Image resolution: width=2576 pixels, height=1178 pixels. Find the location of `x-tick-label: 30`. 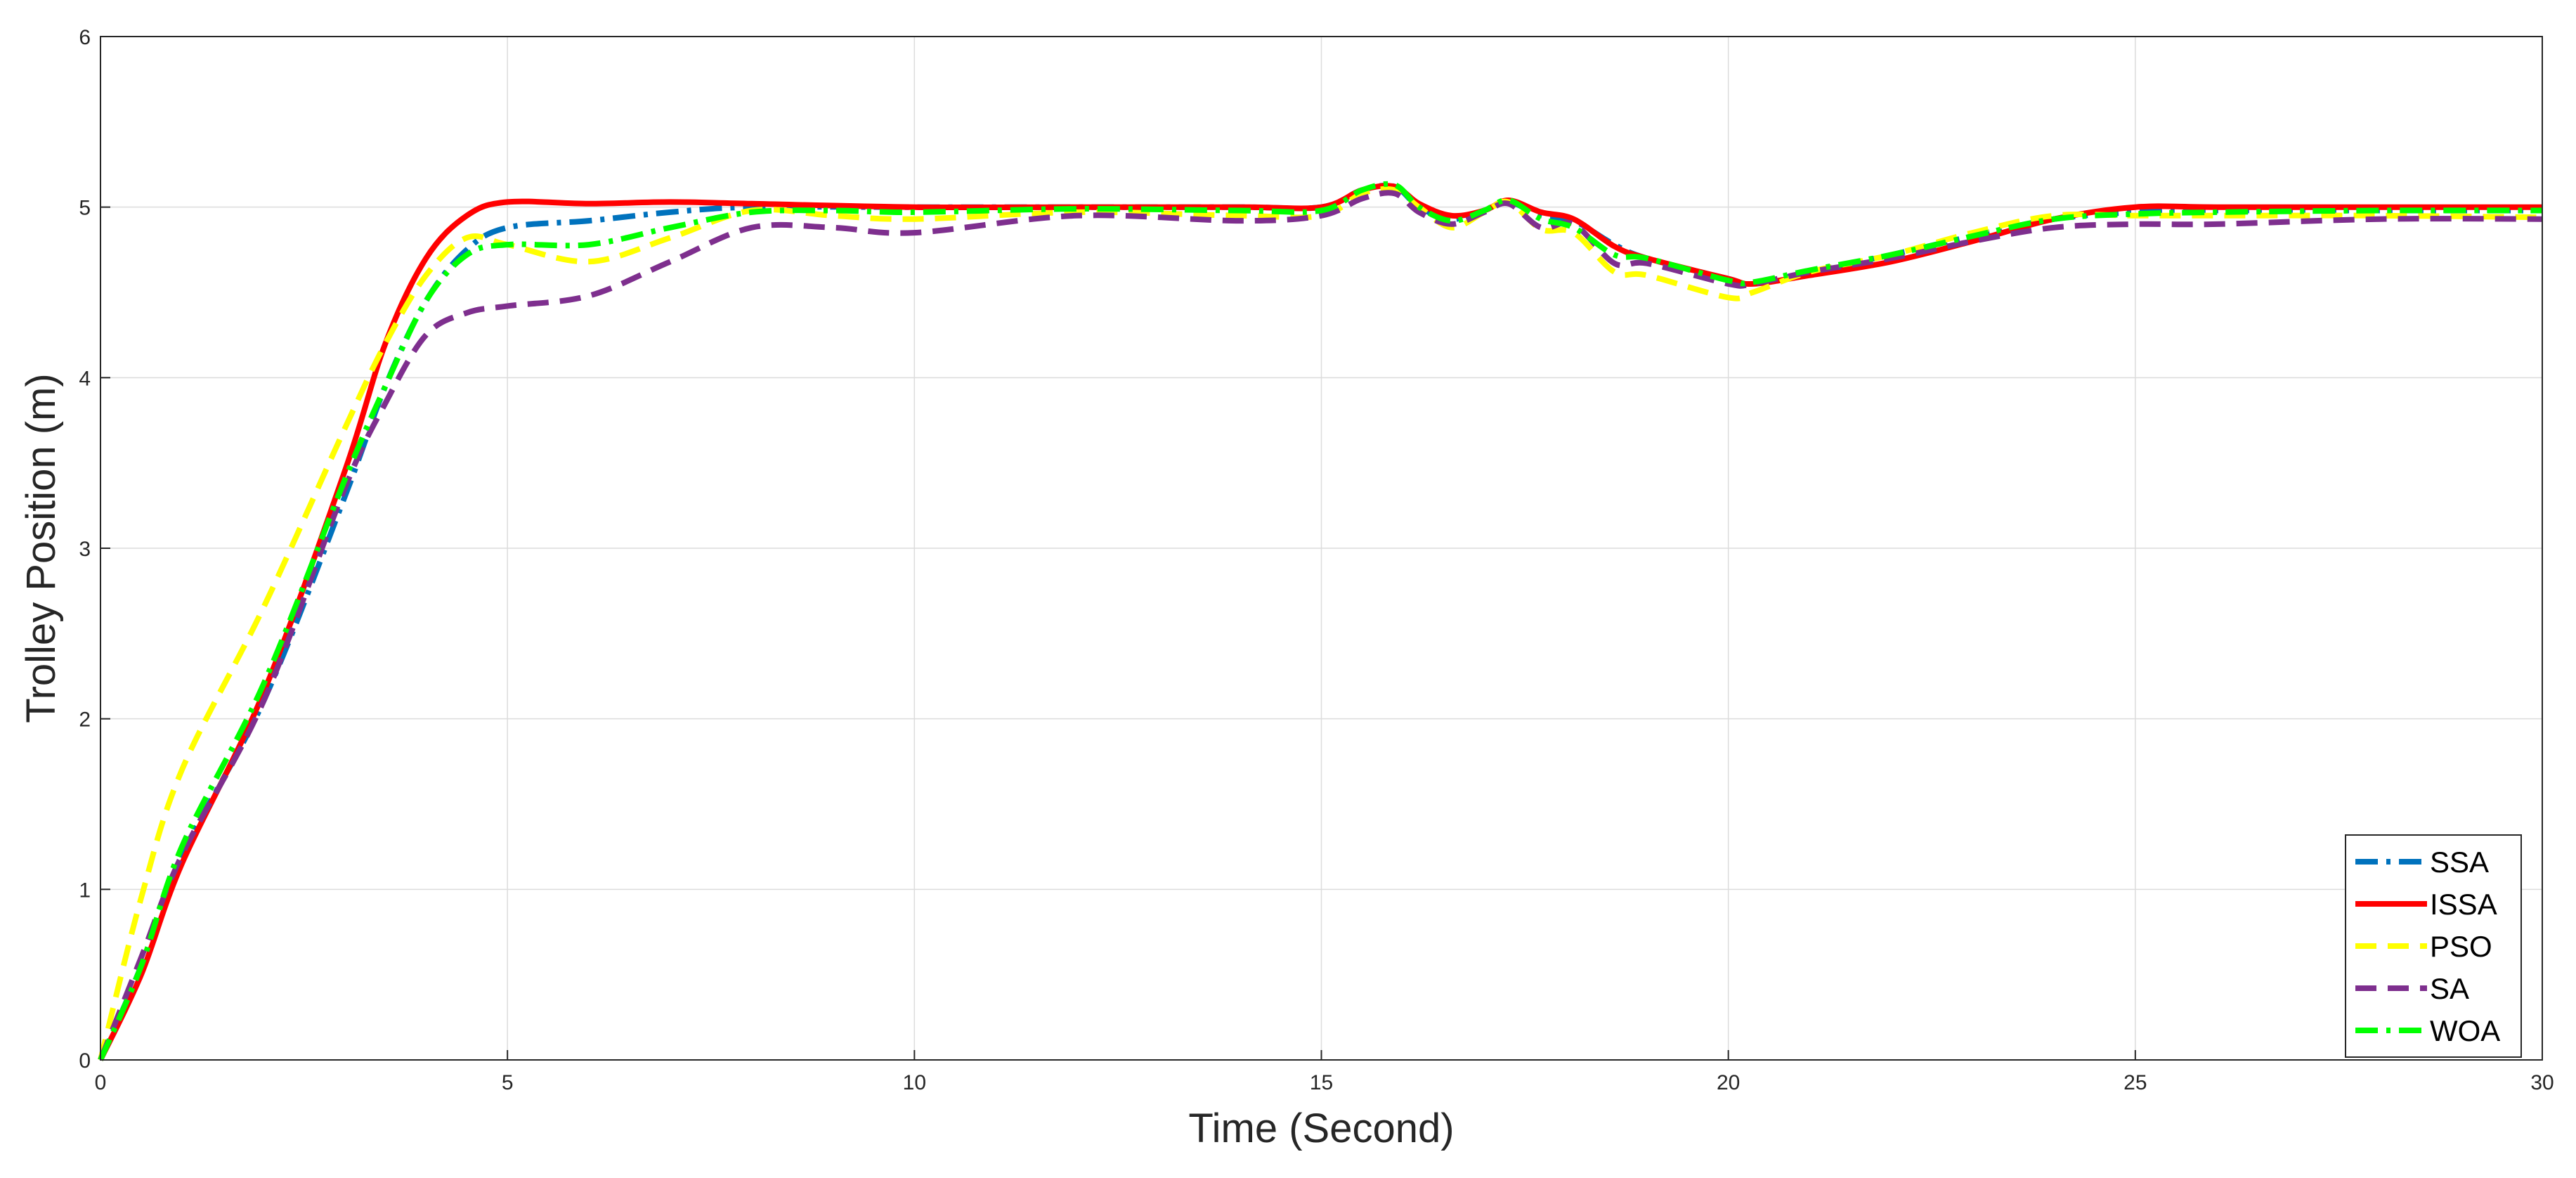

x-tick-label: 30 is located at coordinates (2542, 1082).